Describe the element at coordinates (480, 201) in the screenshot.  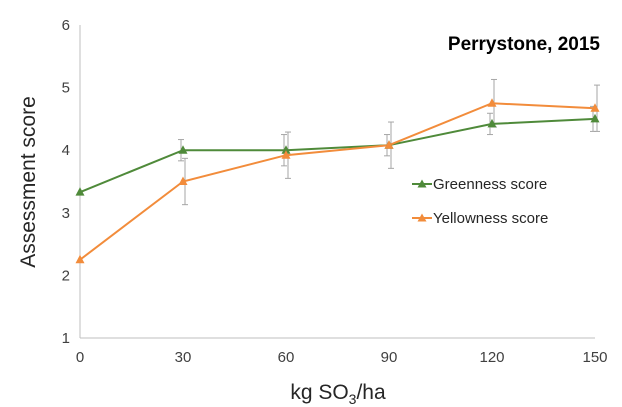
I see `legend: Greenness score Yellowness score` at that location.